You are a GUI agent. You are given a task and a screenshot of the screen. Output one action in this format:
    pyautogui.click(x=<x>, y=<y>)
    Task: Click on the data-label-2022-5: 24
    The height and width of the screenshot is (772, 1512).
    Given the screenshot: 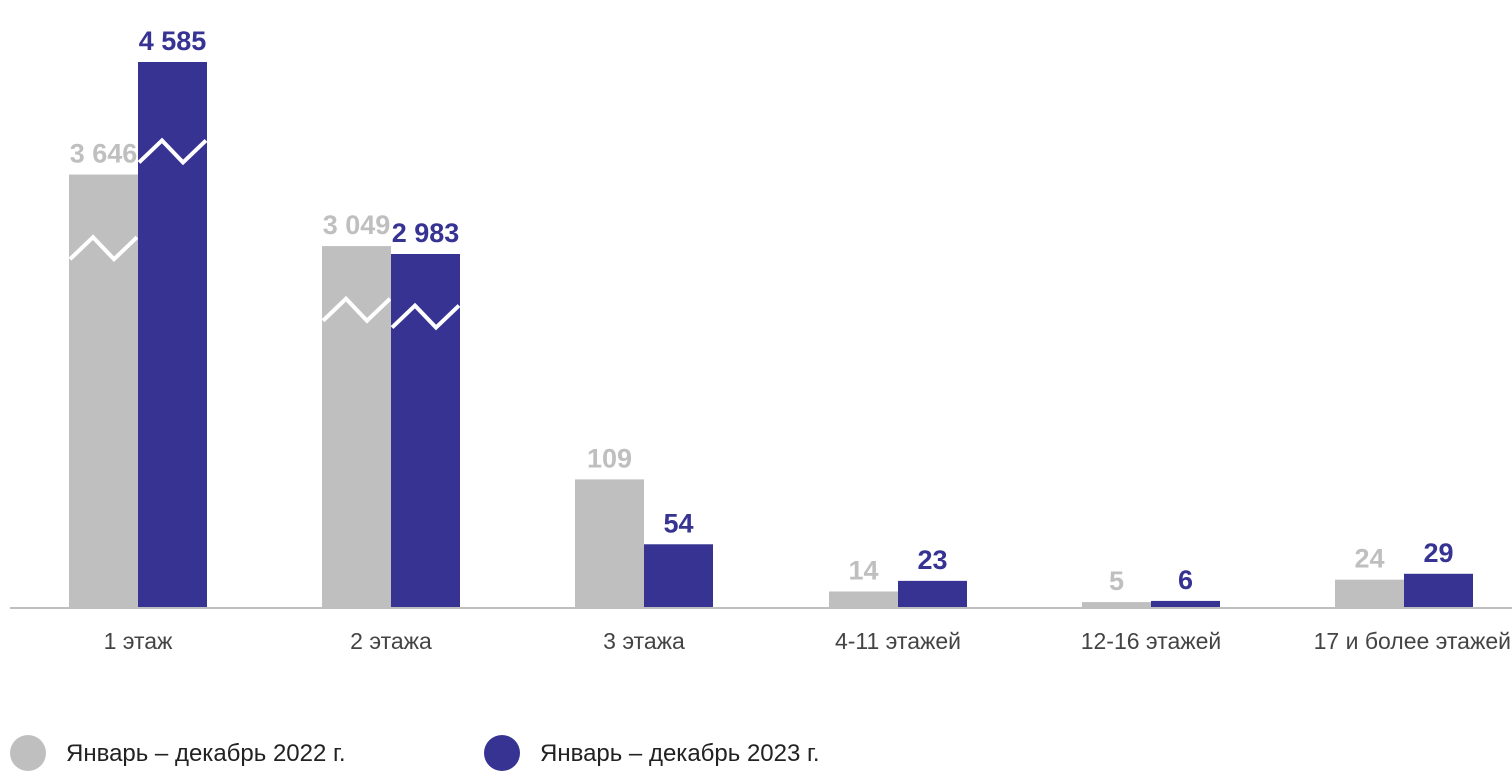 What is the action you would take?
    pyautogui.click(x=1369, y=559)
    